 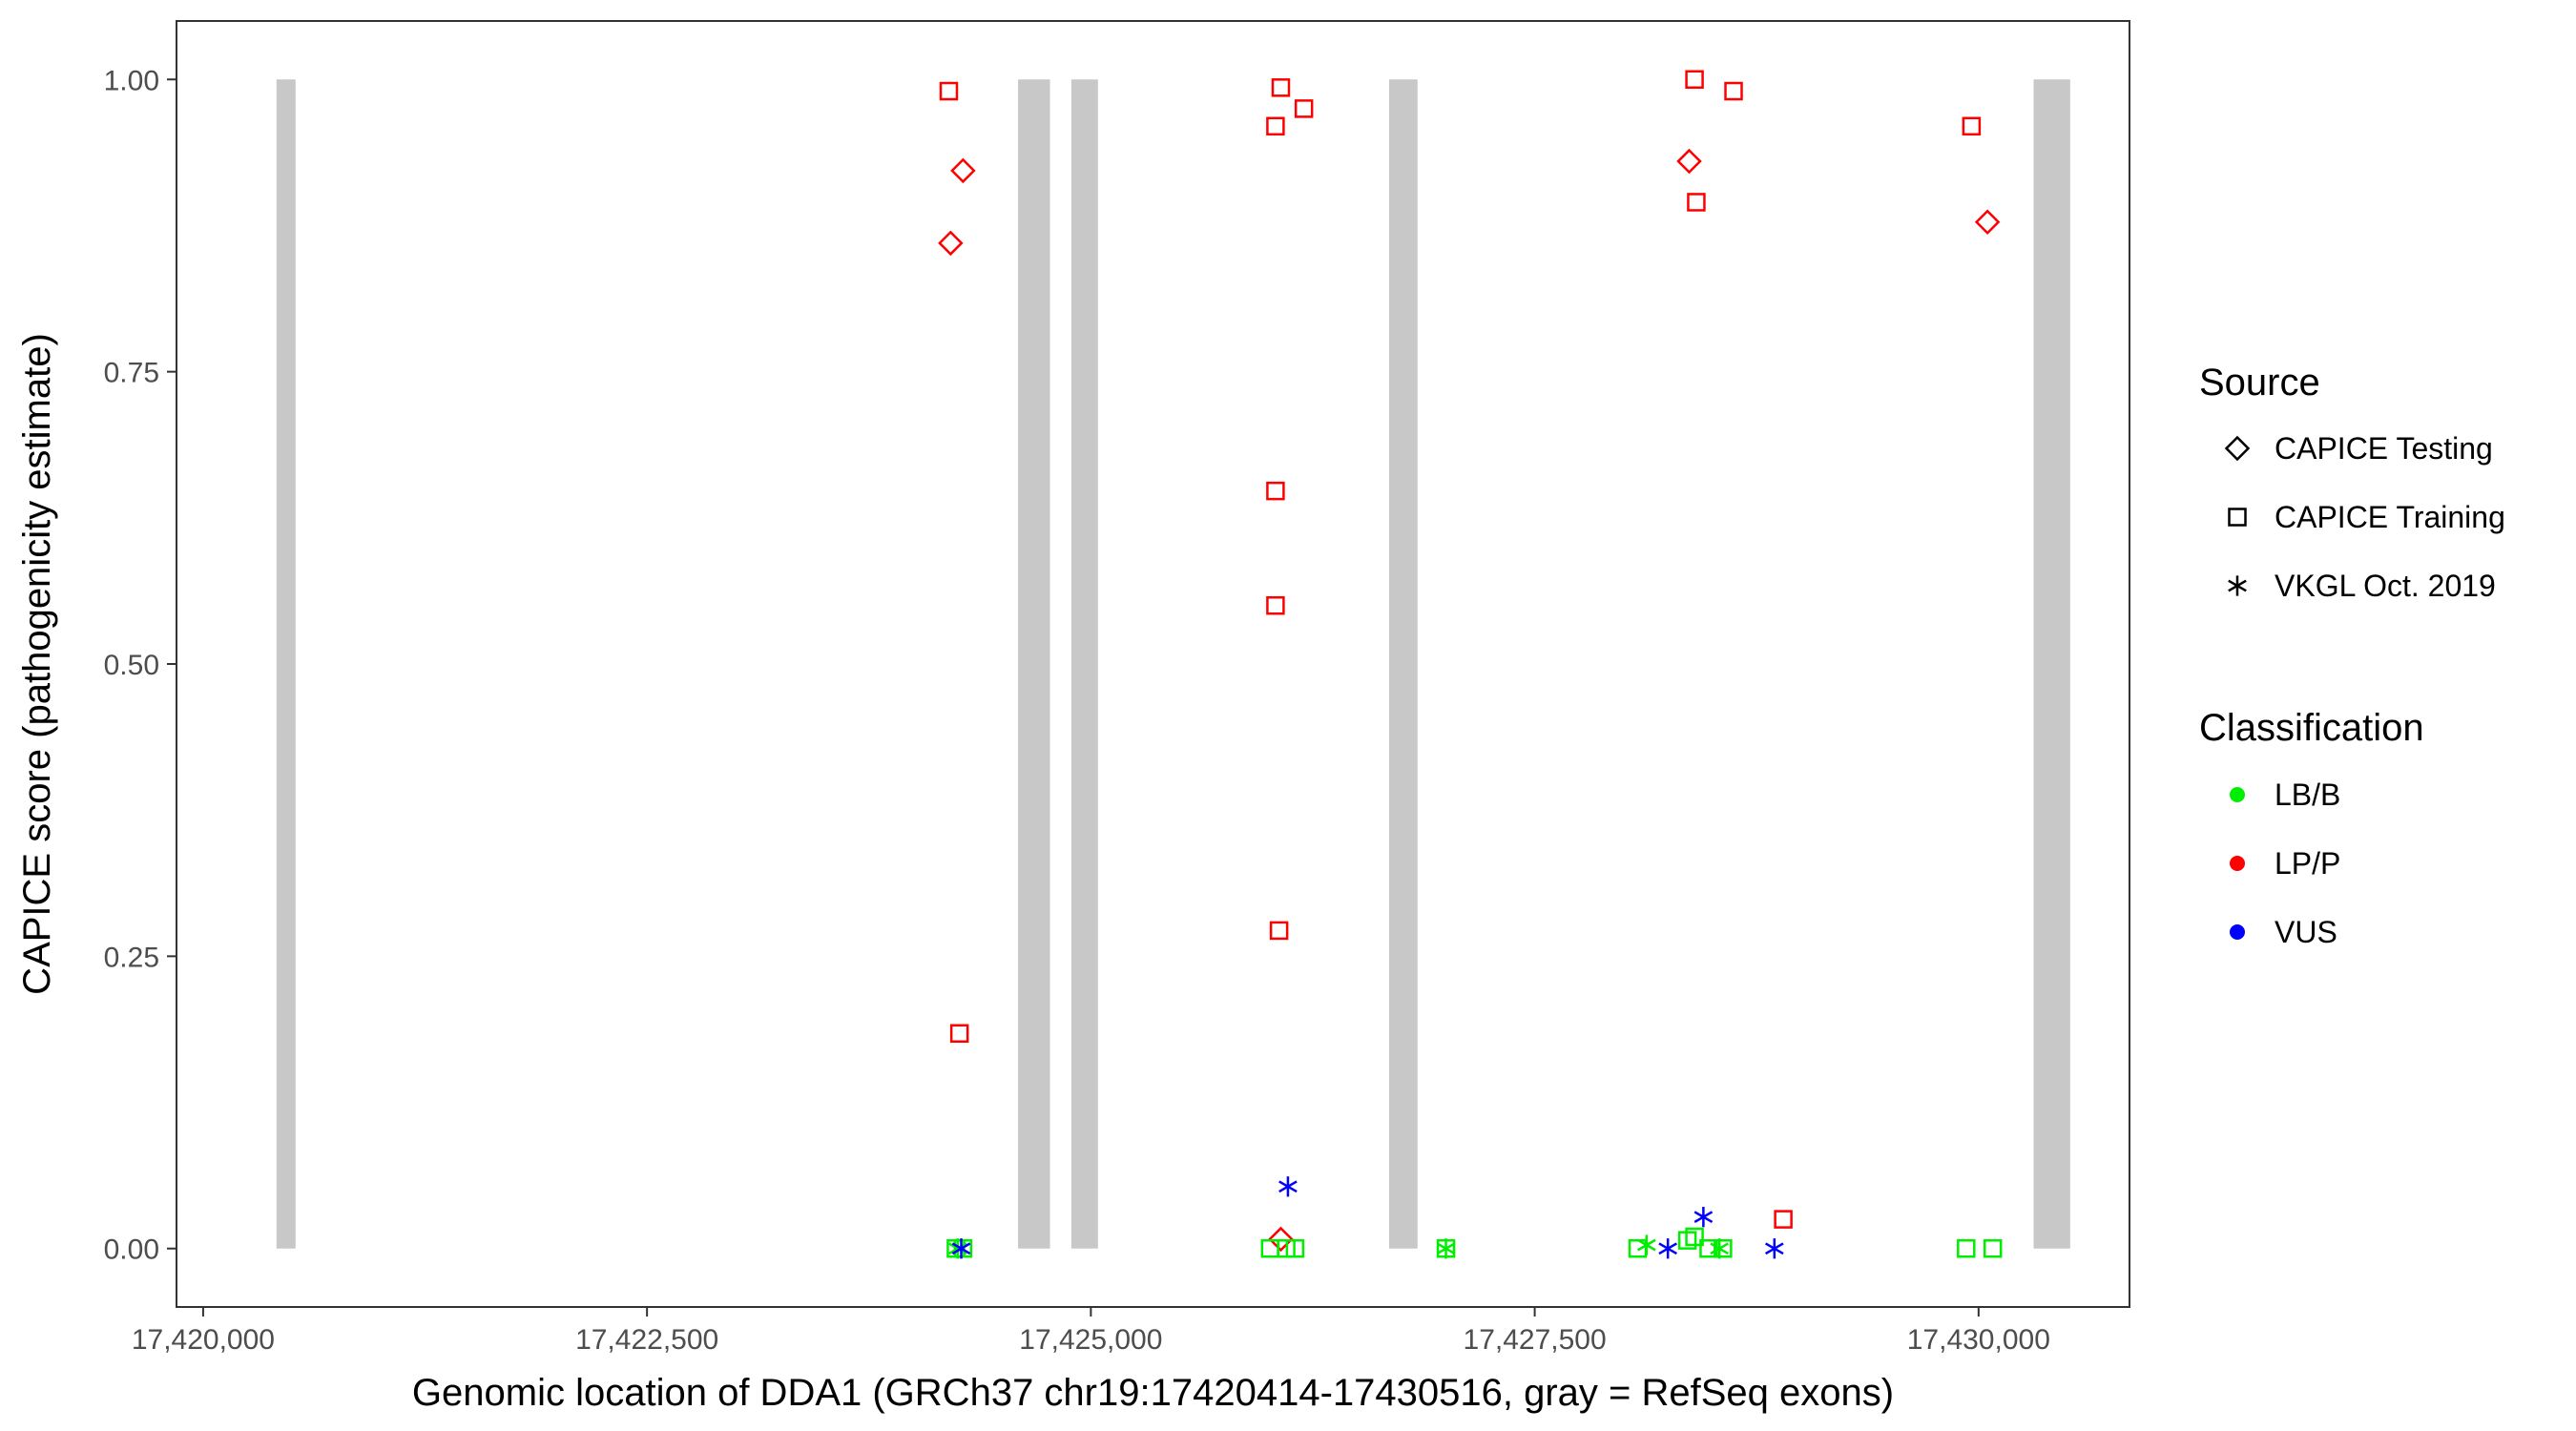 What do you see at coordinates (2384, 448) in the screenshot?
I see `legend-source-label-1: CAPICE Testing` at bounding box center [2384, 448].